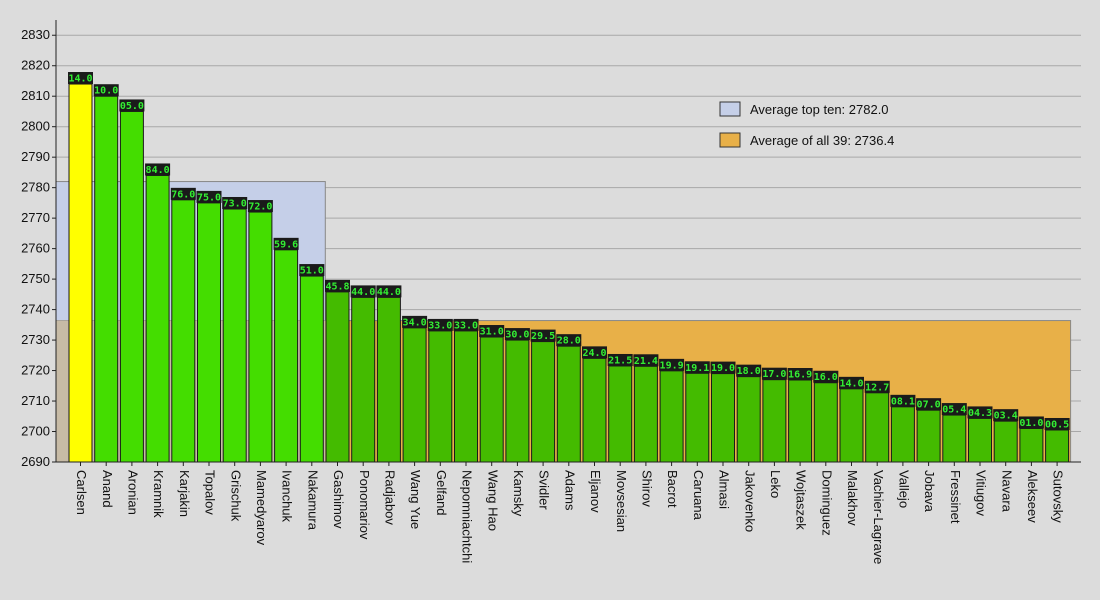  I want to click on value-label: 03.4, so click(1006, 416).